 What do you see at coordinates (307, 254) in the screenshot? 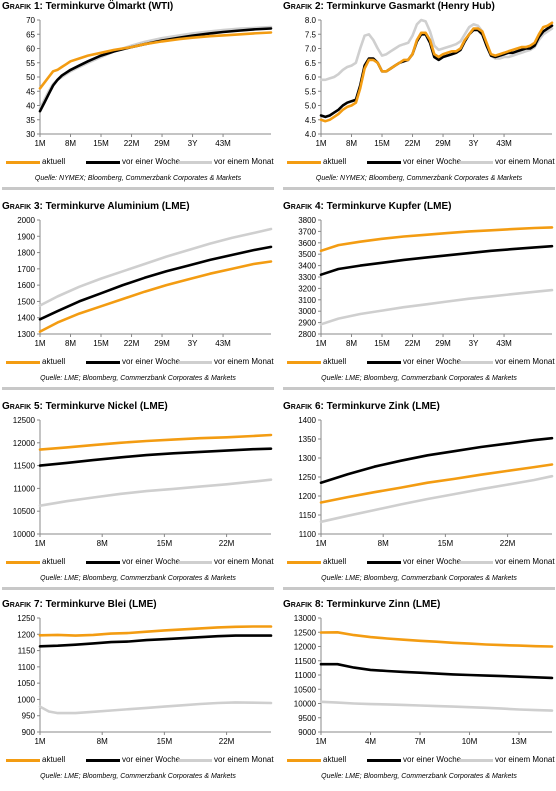
I see `y-tick-label: 3500` at bounding box center [307, 254].